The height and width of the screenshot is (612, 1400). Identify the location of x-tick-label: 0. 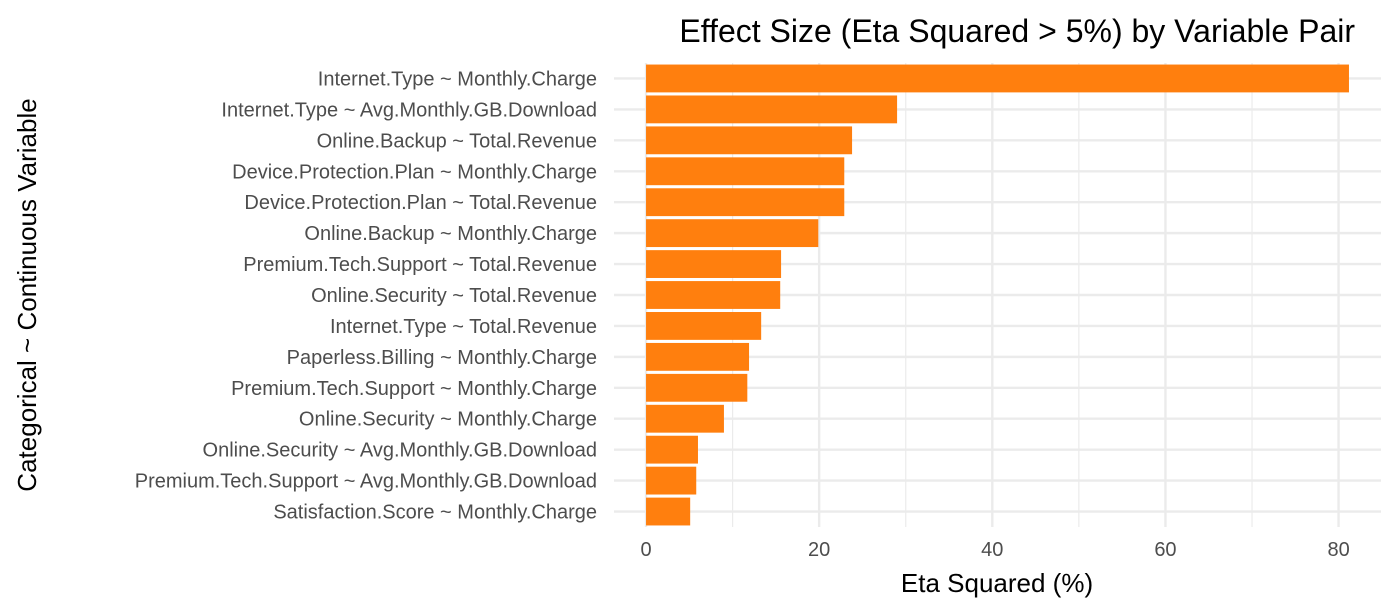
(645, 550).